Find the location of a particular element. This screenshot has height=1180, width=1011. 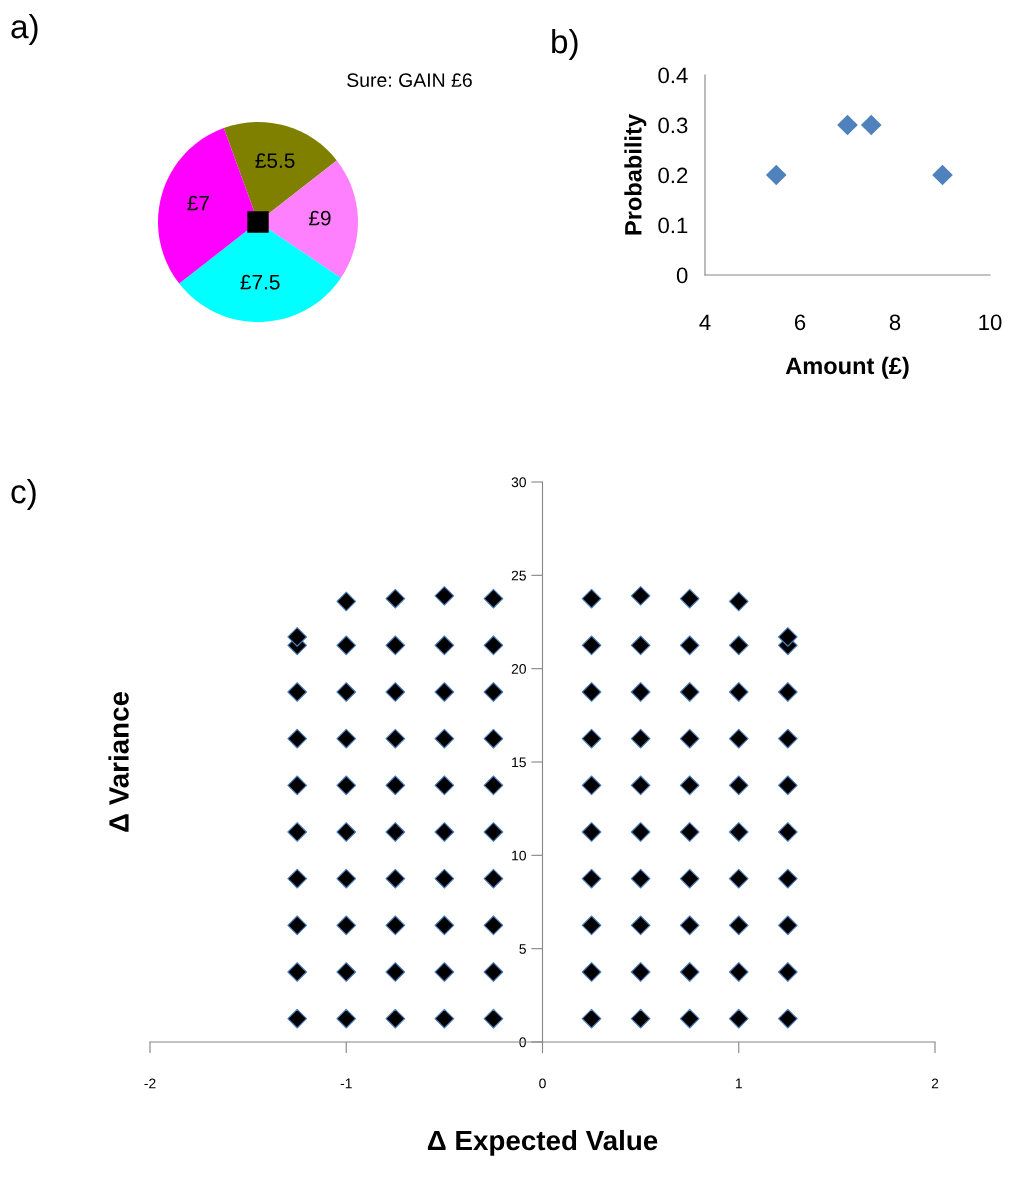

y-axis-title: Probability is located at coordinates (635, 174).